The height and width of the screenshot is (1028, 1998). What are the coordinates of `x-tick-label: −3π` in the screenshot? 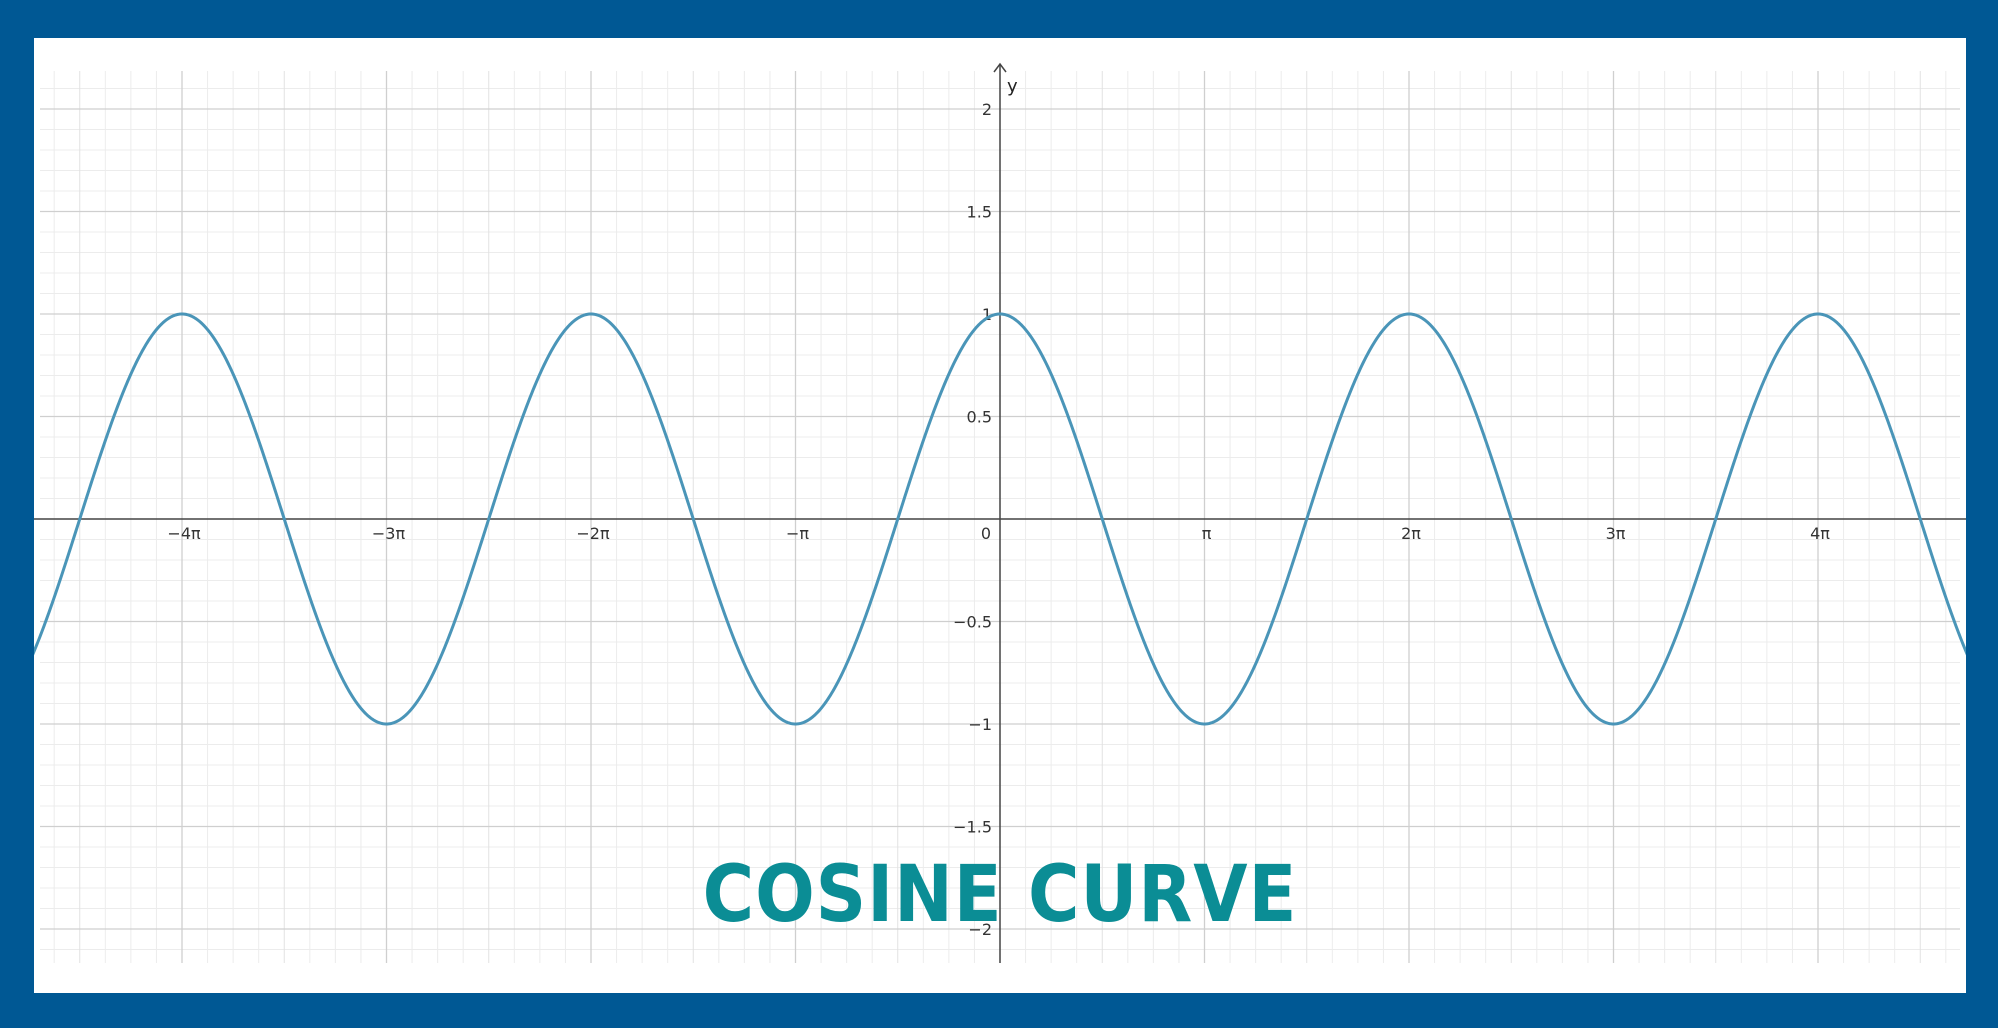 It's located at (389, 533).